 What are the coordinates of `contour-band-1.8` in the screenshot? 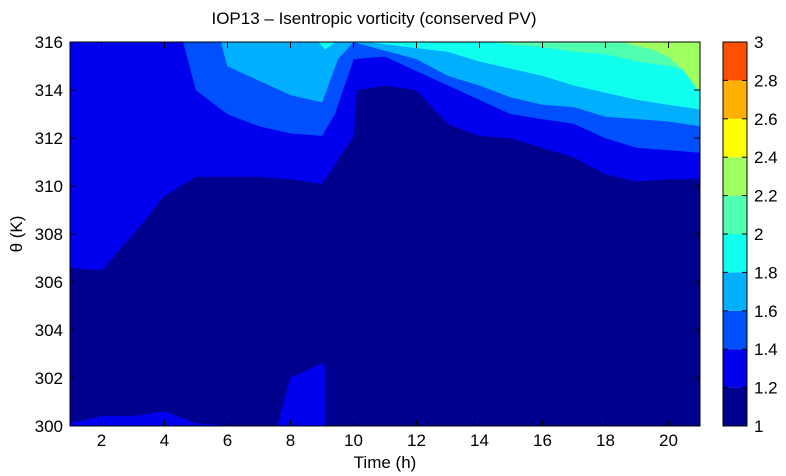 It's located at (462, 75).